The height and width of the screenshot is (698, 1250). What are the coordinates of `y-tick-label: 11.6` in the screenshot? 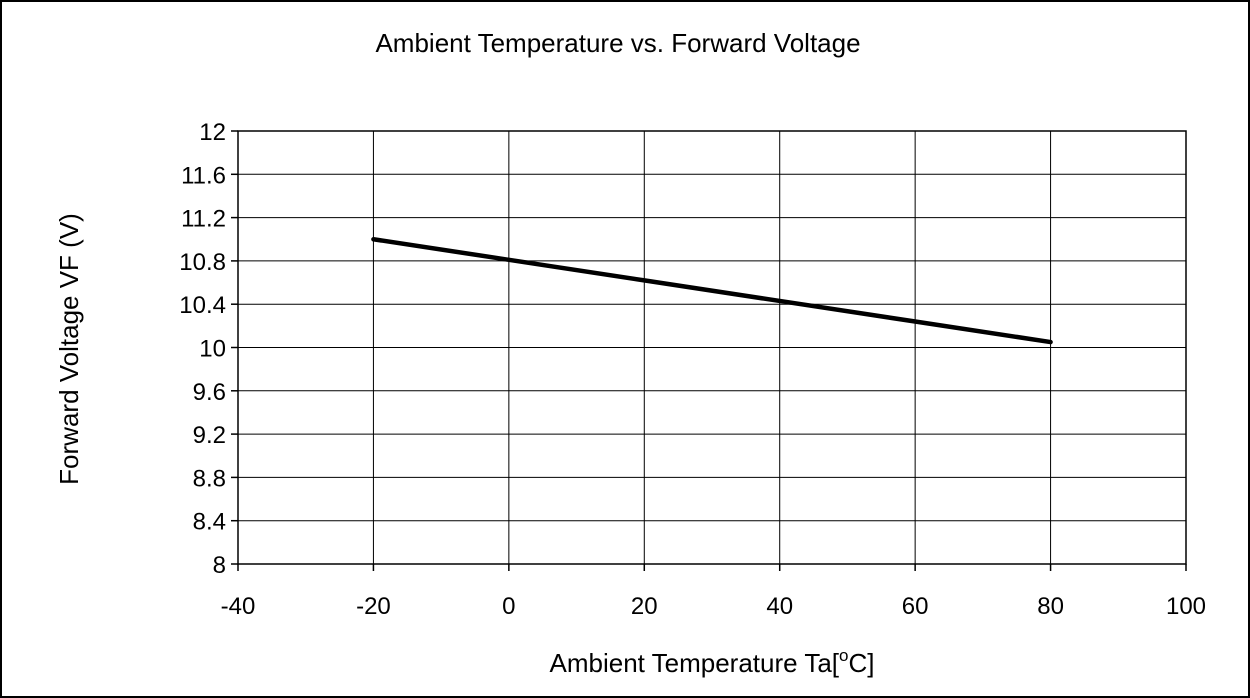 It's located at (203, 175).